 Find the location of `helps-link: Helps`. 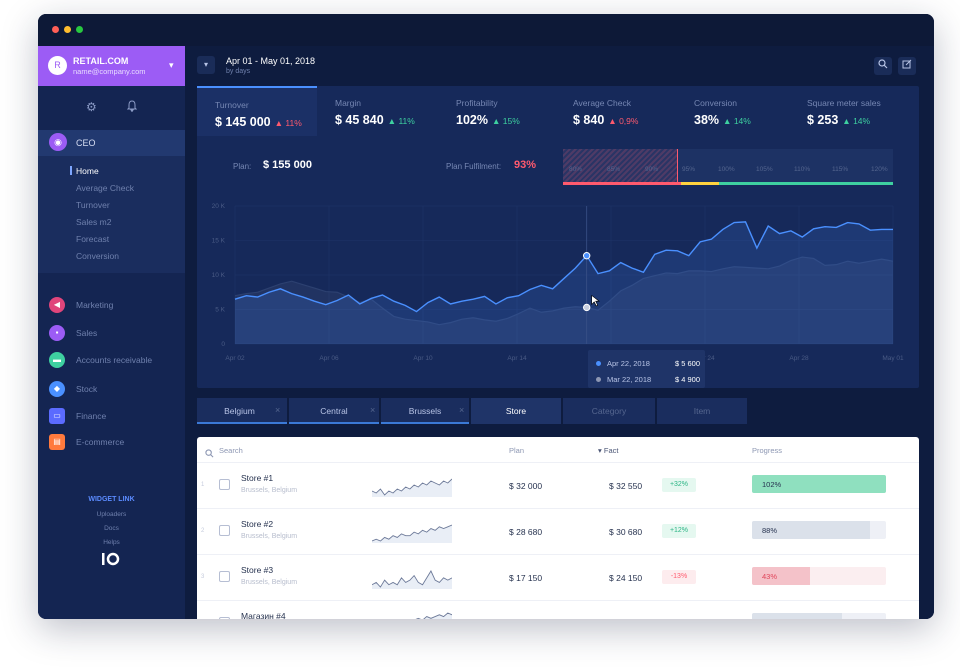

helps-link: Helps is located at coordinates (111, 542).